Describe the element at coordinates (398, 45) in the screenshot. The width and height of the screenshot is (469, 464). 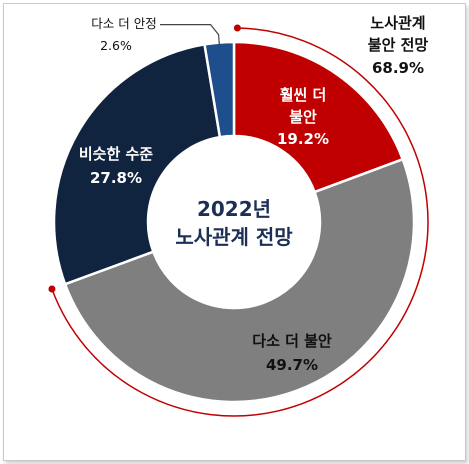
I see `total-label-line-2: 불안 전망` at that location.